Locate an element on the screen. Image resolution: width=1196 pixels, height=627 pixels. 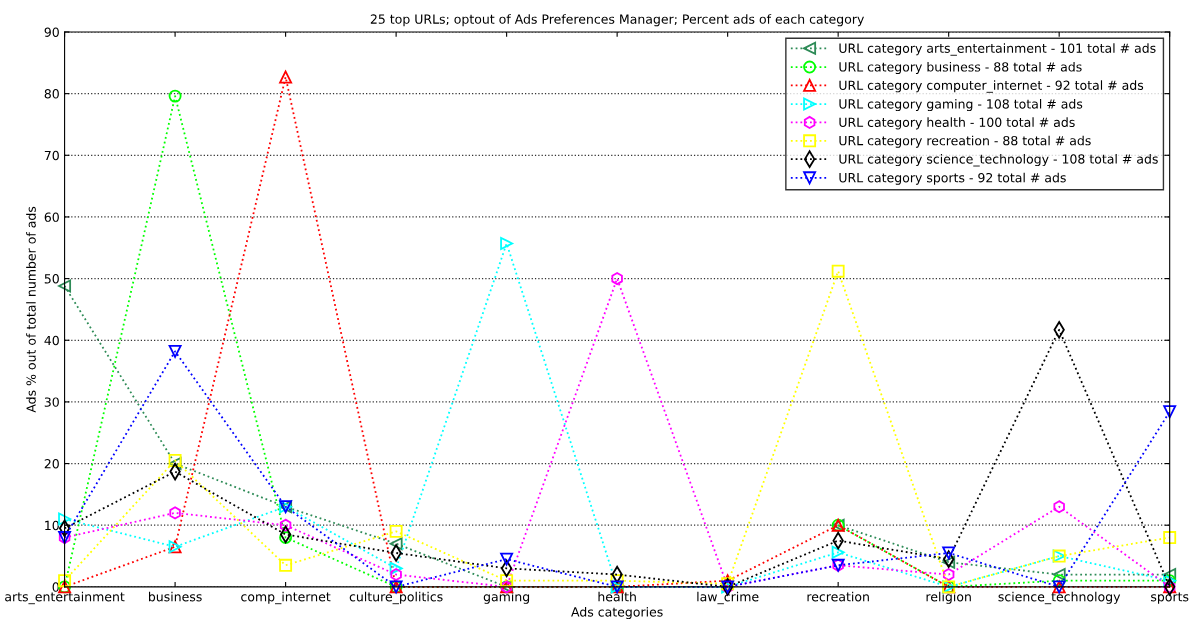
x-tick-label: business is located at coordinates (175, 596).